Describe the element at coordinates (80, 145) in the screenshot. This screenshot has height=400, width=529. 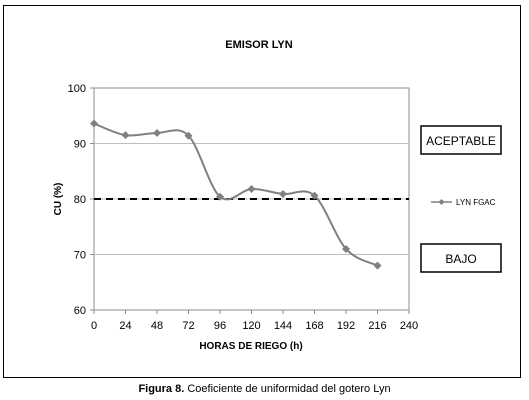
I see `y-tick-label: 90` at that location.